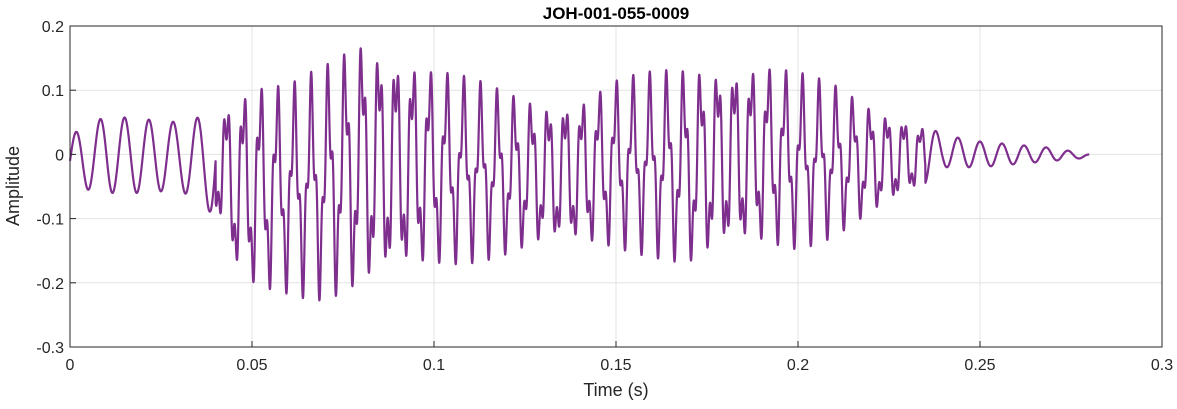 This screenshot has height=409, width=1177. I want to click on y-tick-label: -0.1, so click(50, 220).